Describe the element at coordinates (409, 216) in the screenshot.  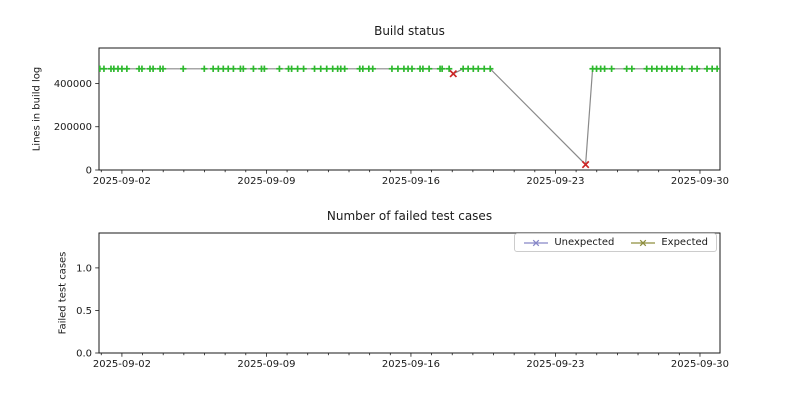
I see `failed-tests-title: Number of failed test cases` at that location.